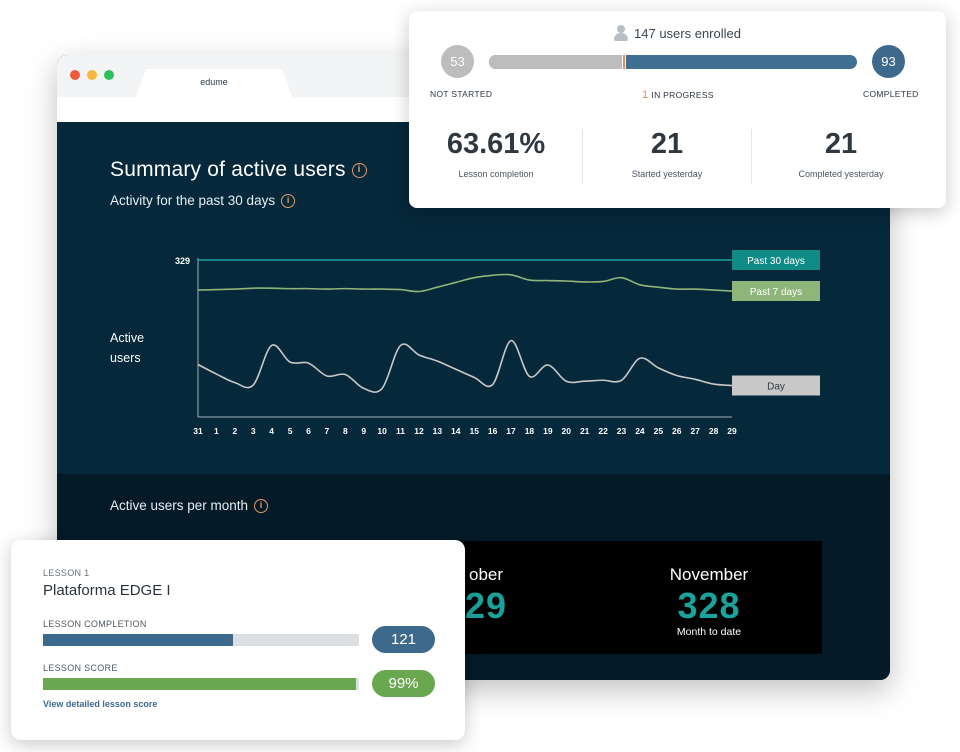 The width and height of the screenshot is (960, 752). Describe the element at coordinates (127, 338) in the screenshot. I see `y-axis-label-line1: Active` at that location.